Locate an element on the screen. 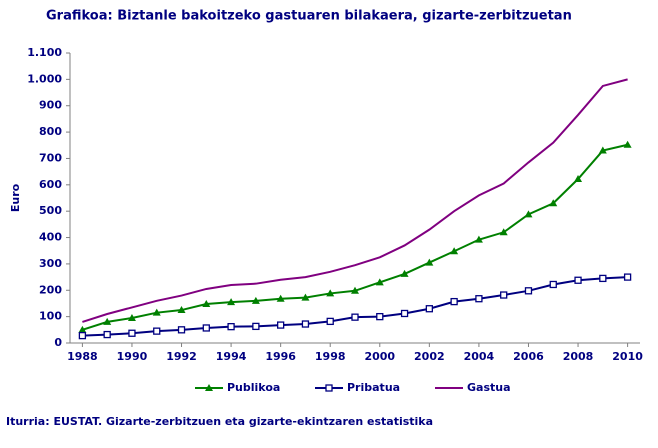 This screenshot has width=658, height=448. x-tick-label: 1996 is located at coordinates (280, 356).